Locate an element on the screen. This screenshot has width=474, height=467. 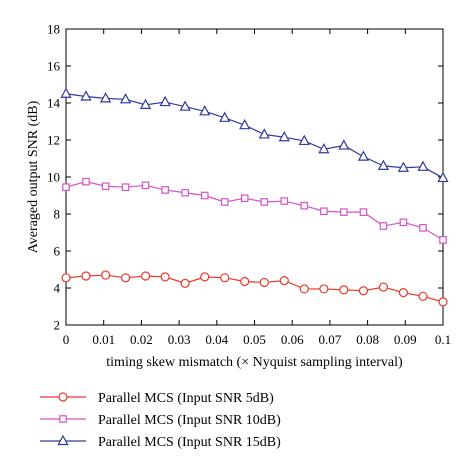
legend-item: Parallel MCS (Input SNR 5dB) is located at coordinates (157, 398).